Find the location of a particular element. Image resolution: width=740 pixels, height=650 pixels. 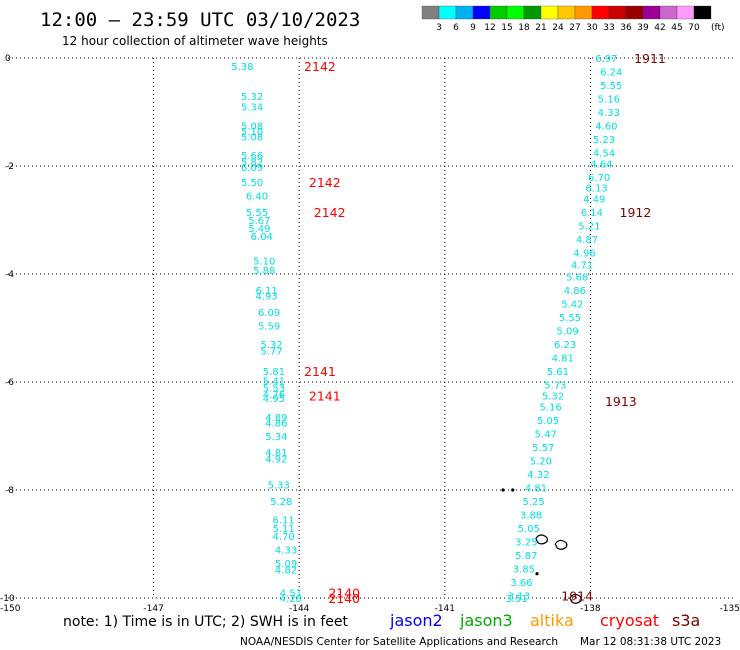

wave-height-label: 4.86 is located at coordinates (276, 424).